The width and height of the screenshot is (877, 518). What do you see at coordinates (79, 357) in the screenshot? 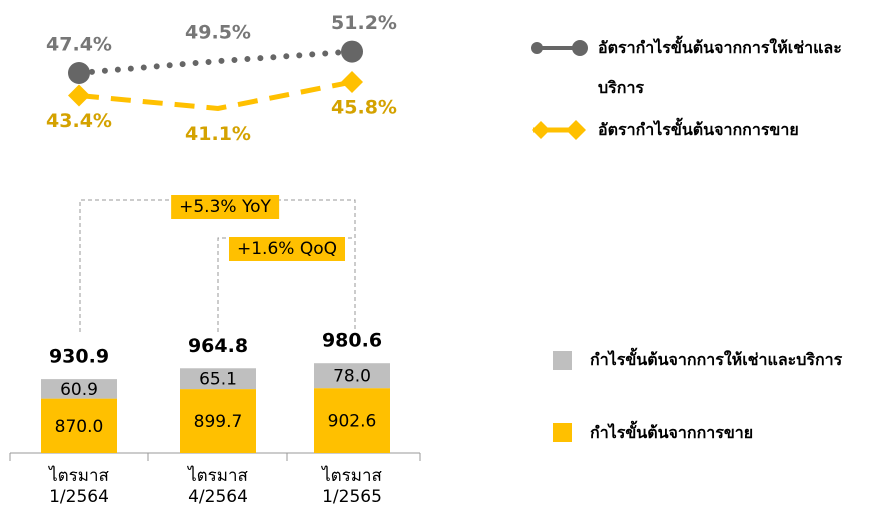
I see `total-label: 930.9` at bounding box center [79, 357].